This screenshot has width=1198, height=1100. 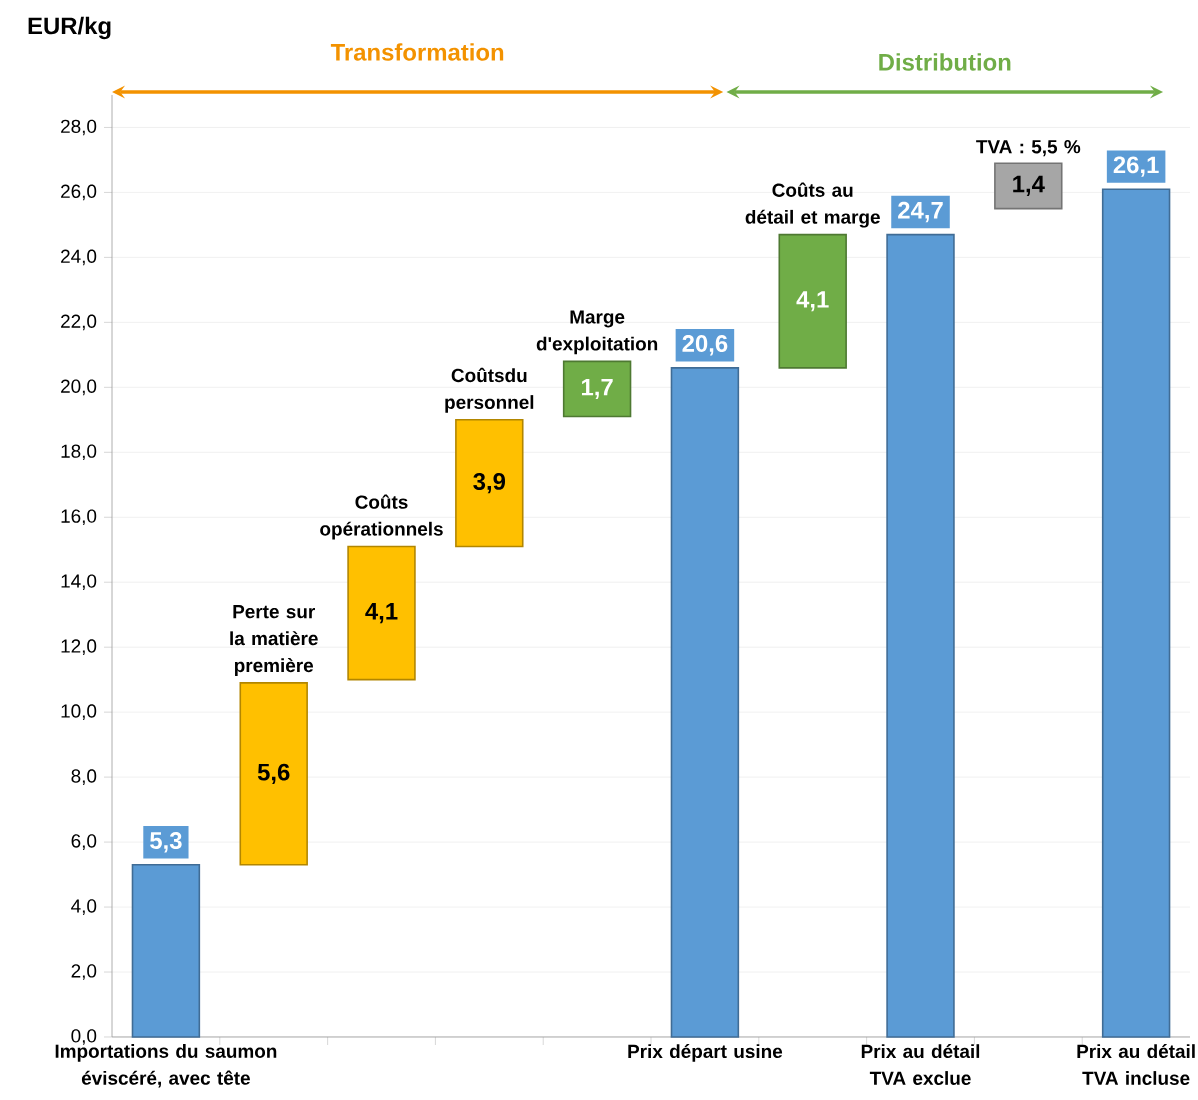 What do you see at coordinates (489, 390) in the screenshot?
I see `x-tick-label: Coûtsdu personnel` at bounding box center [489, 390].